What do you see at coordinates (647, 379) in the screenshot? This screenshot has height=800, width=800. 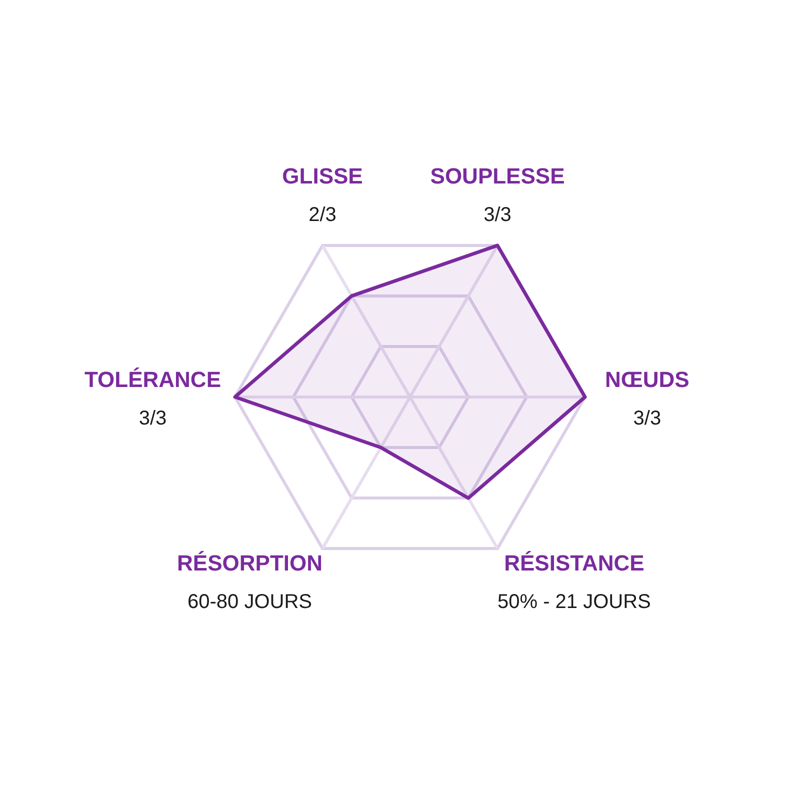 I see `spoke-label: NŒUDS` at bounding box center [647, 379].